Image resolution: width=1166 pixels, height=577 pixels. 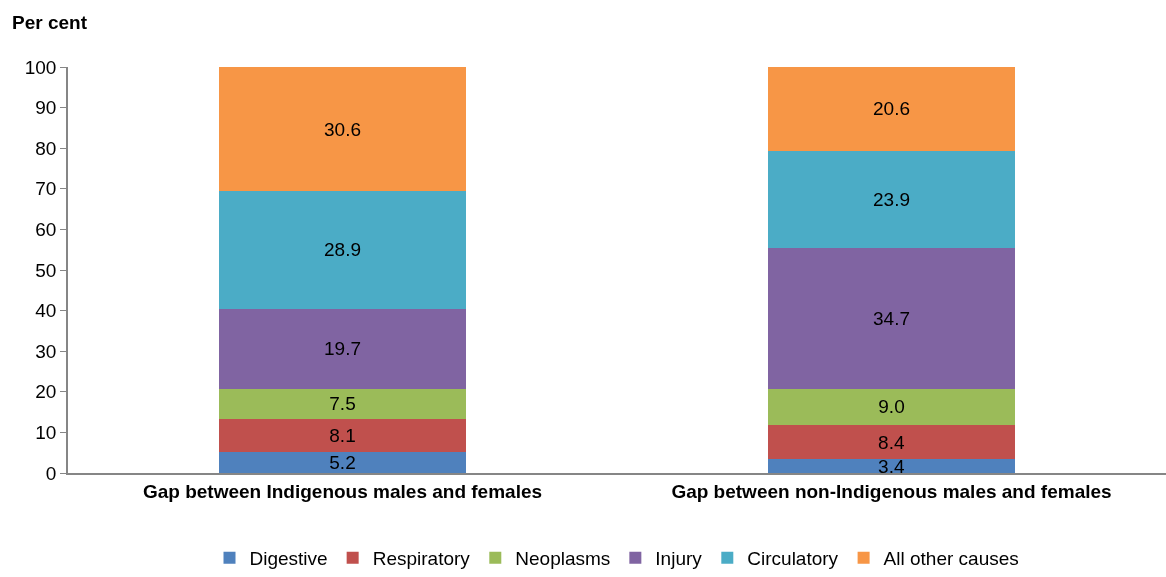 I want to click on legend-label: All other causes, so click(x=951, y=559).